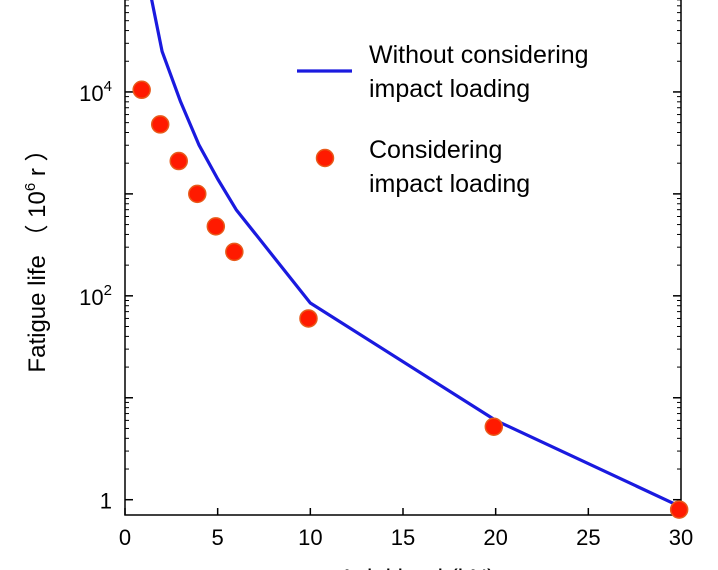 The width and height of the screenshot is (718, 570). I want to click on y-axis-label-part: （ 10, so click(37, 219).